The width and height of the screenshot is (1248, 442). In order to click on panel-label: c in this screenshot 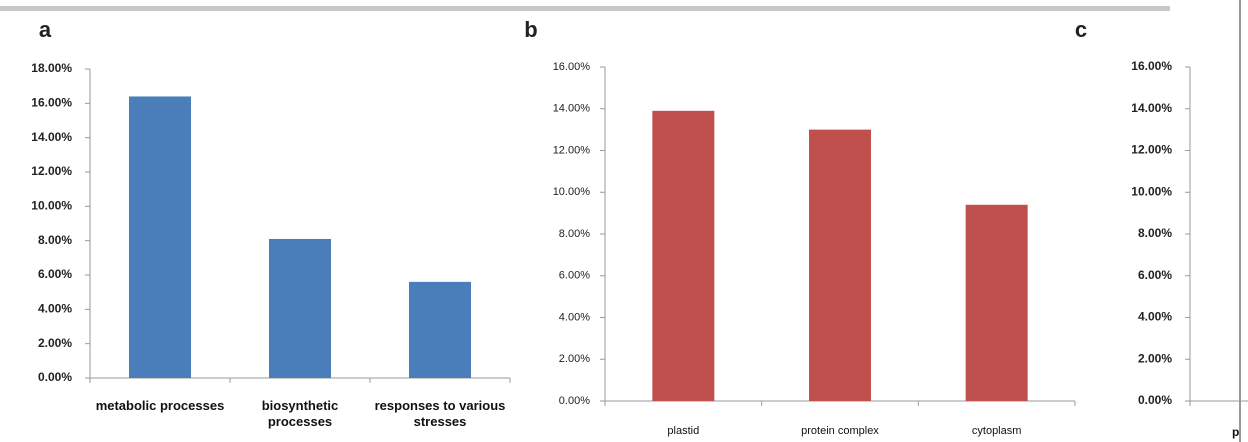, I will do `click(1081, 29)`.